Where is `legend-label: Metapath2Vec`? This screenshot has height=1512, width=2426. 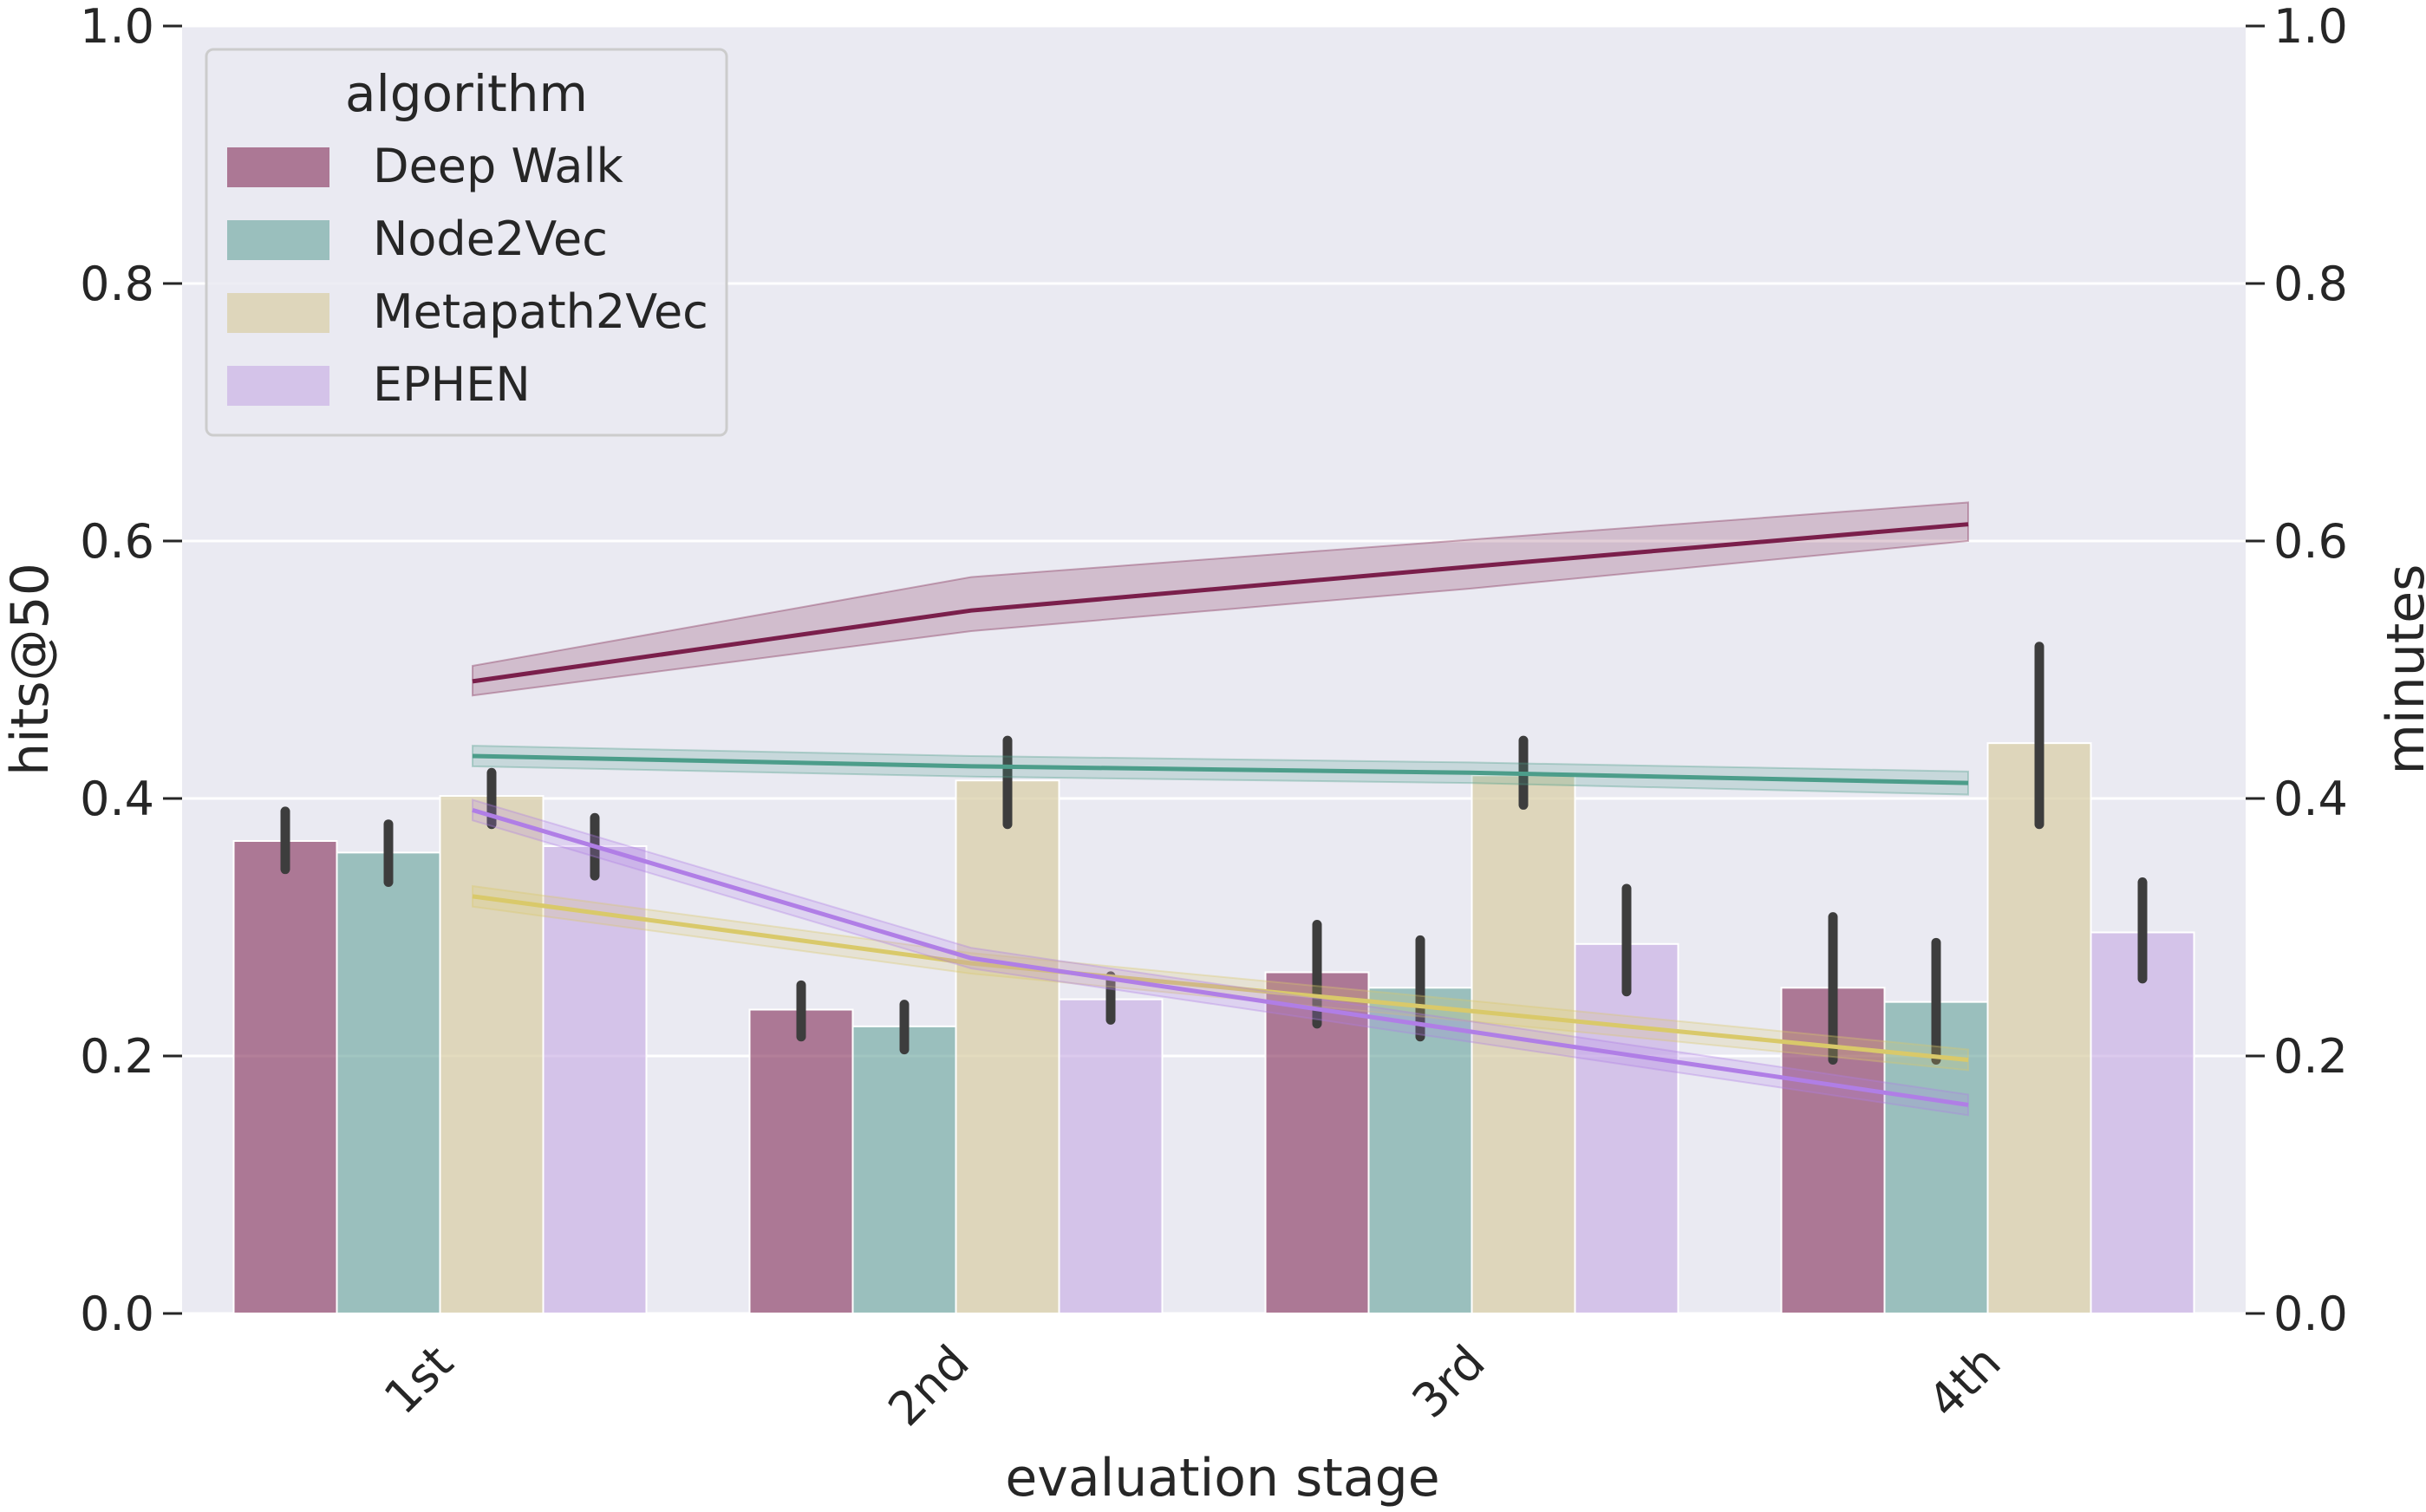 legend-label: Metapath2Vec is located at coordinates (540, 311).